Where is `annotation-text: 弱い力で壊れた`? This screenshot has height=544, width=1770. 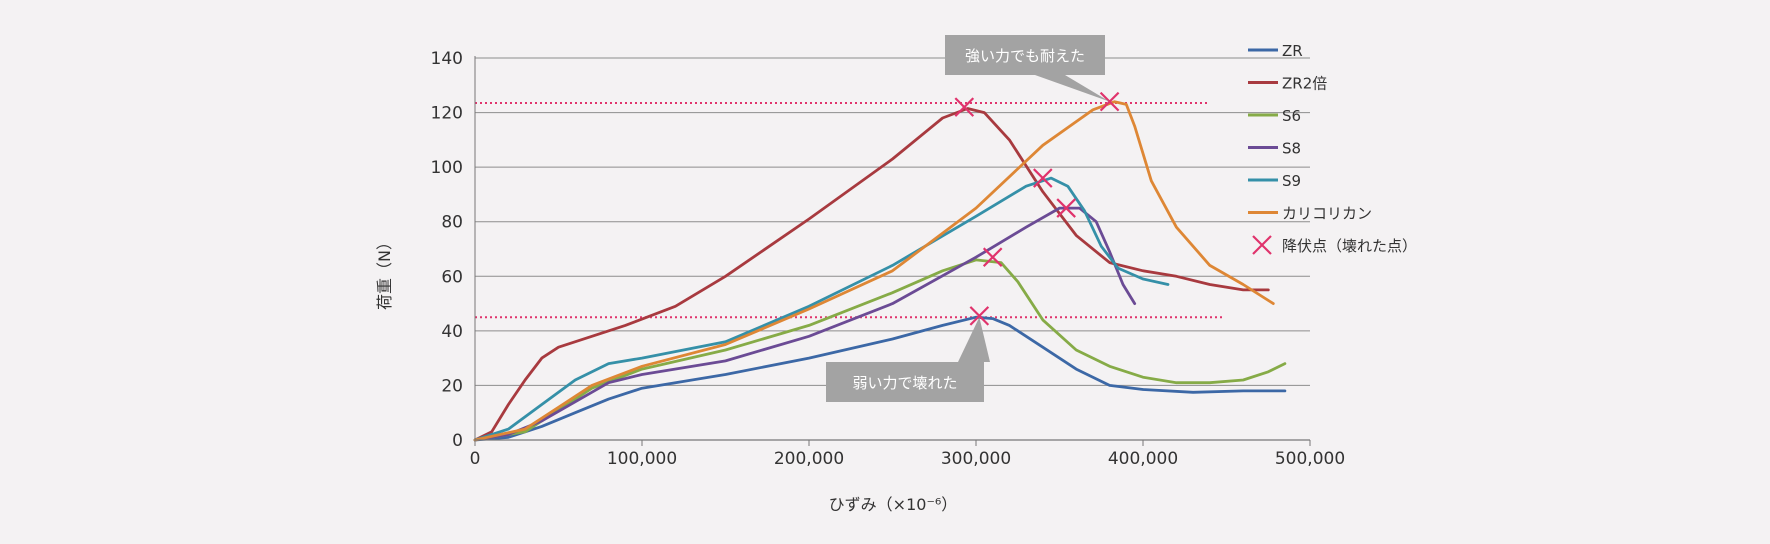
annotation-text: 弱い力で壊れた is located at coordinates (904, 383).